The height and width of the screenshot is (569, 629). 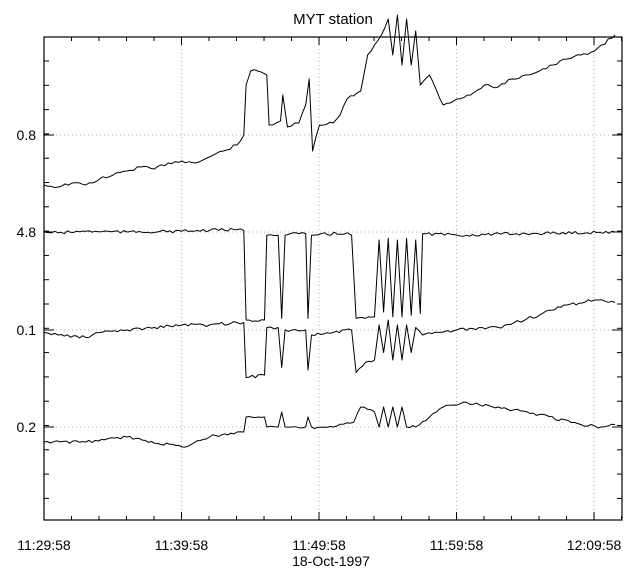 What do you see at coordinates (331, 561) in the screenshot?
I see `x-axis-label: 18-Oct-1997` at bounding box center [331, 561].